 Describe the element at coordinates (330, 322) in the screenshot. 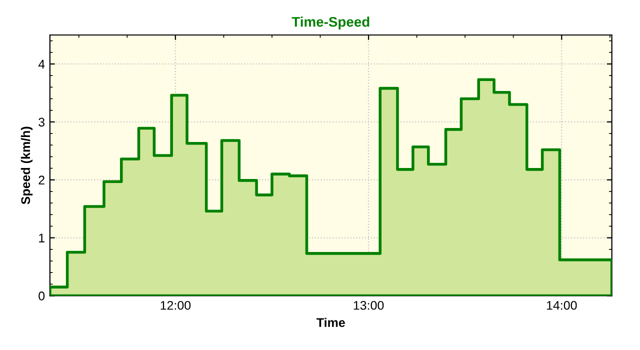

I see `x-axis-title: Time` at that location.